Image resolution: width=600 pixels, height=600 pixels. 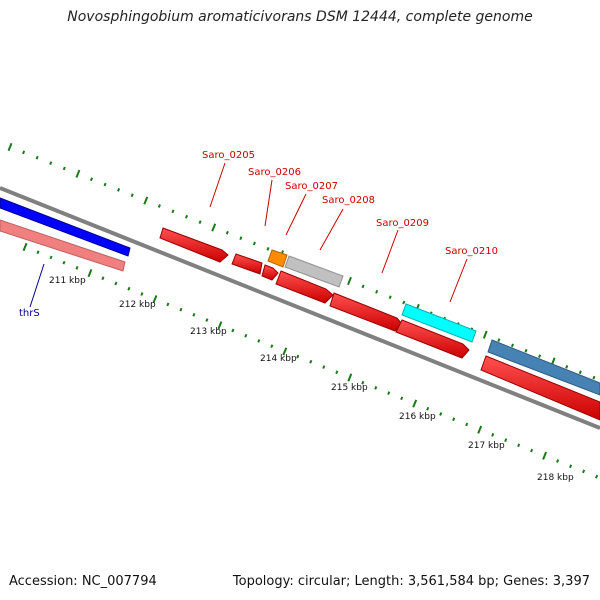 I want to click on gene-steel, so click(x=543, y=367).